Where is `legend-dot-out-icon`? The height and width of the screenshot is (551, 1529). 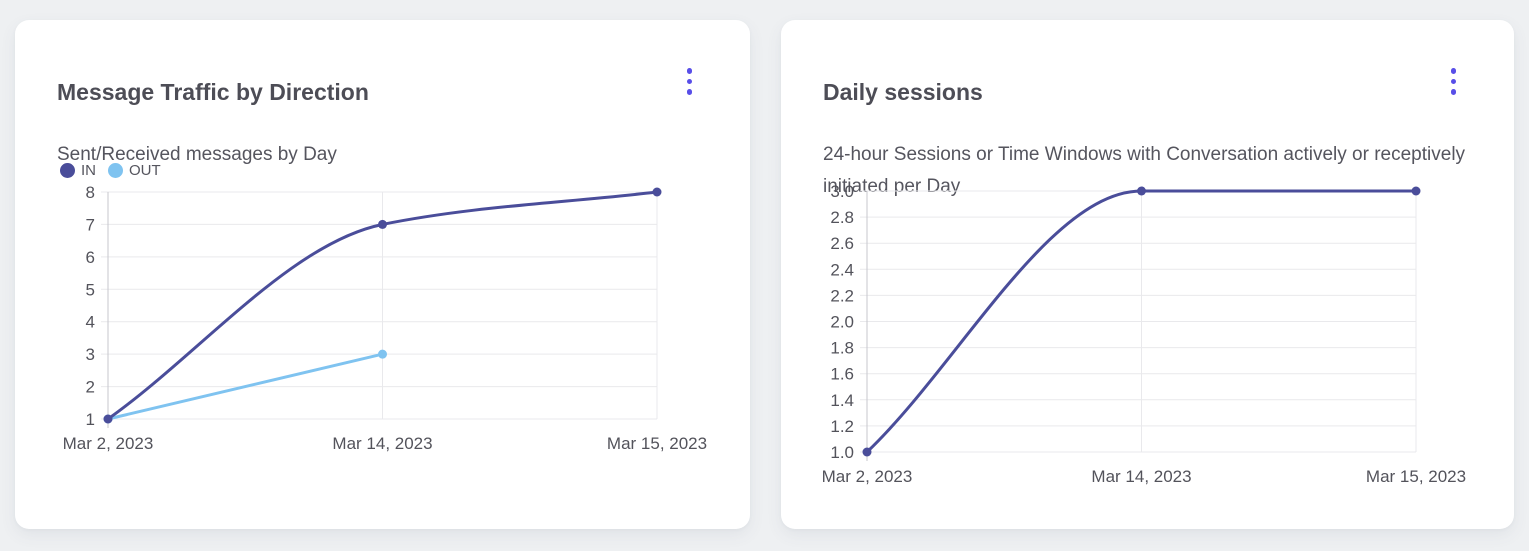 legend-dot-out-icon is located at coordinates (115, 170).